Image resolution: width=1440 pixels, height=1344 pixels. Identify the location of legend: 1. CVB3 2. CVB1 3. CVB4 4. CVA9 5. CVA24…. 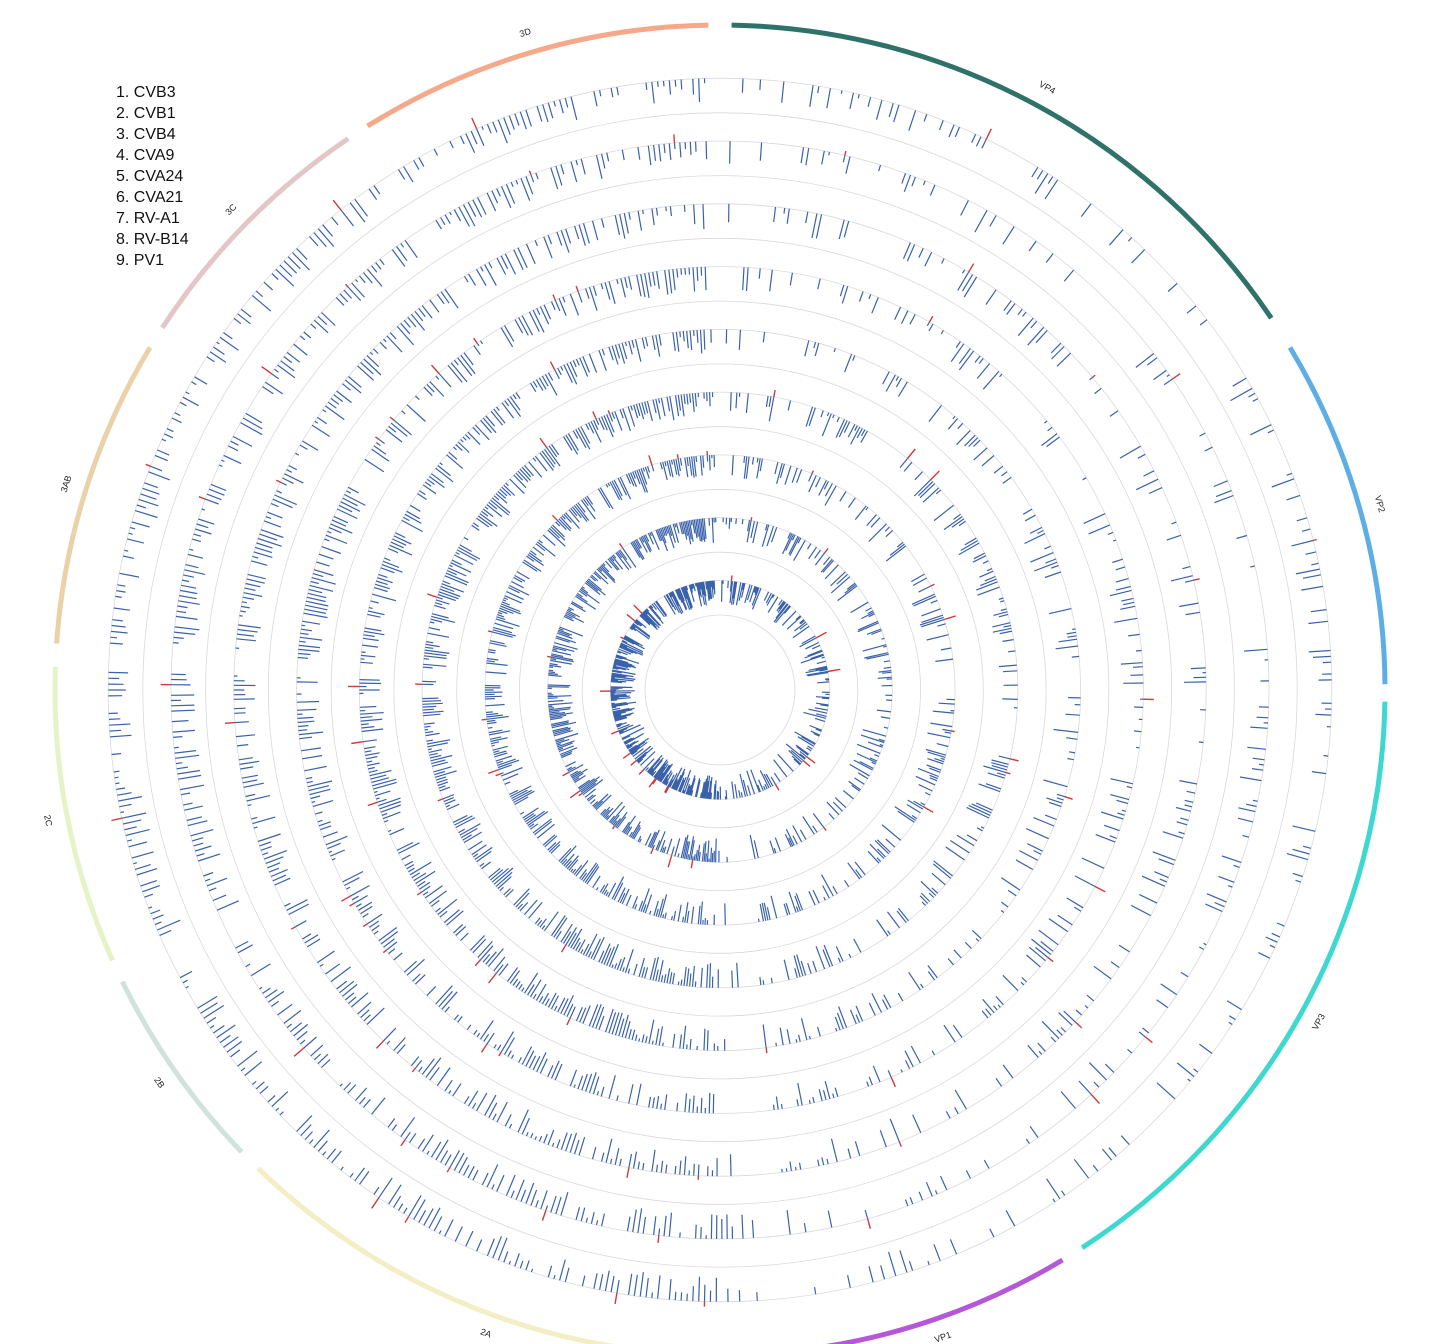
(152, 176).